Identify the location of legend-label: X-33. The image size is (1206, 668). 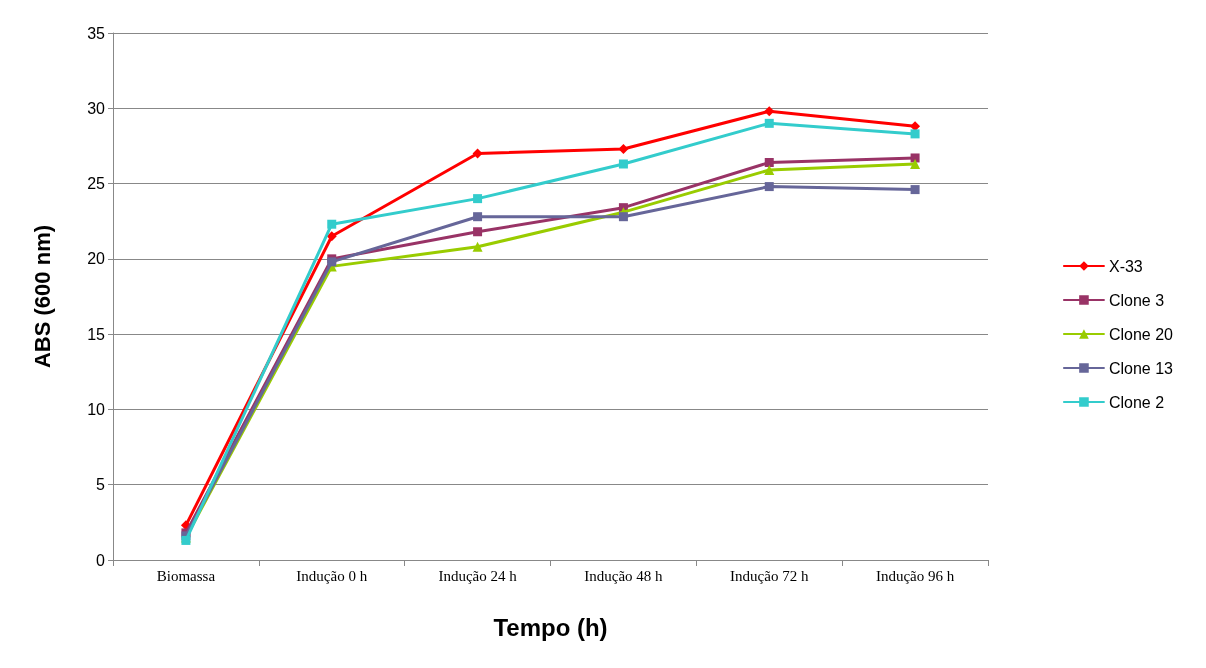
(1125, 266).